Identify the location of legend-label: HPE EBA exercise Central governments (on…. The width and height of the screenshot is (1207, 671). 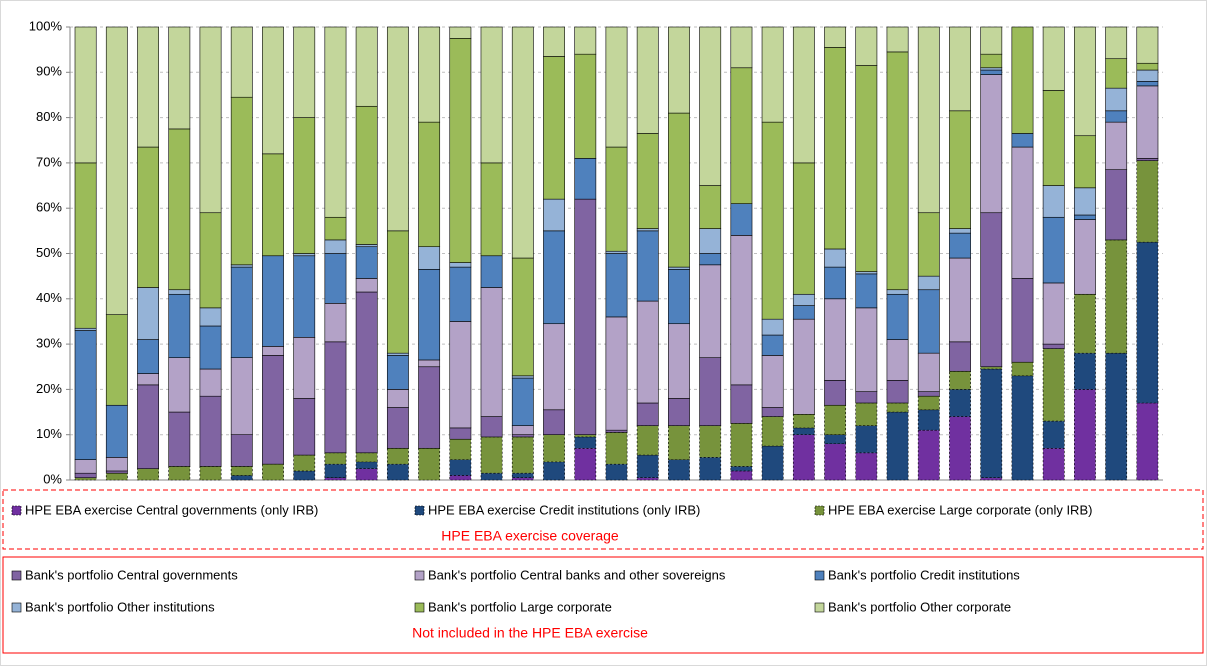
(171, 509).